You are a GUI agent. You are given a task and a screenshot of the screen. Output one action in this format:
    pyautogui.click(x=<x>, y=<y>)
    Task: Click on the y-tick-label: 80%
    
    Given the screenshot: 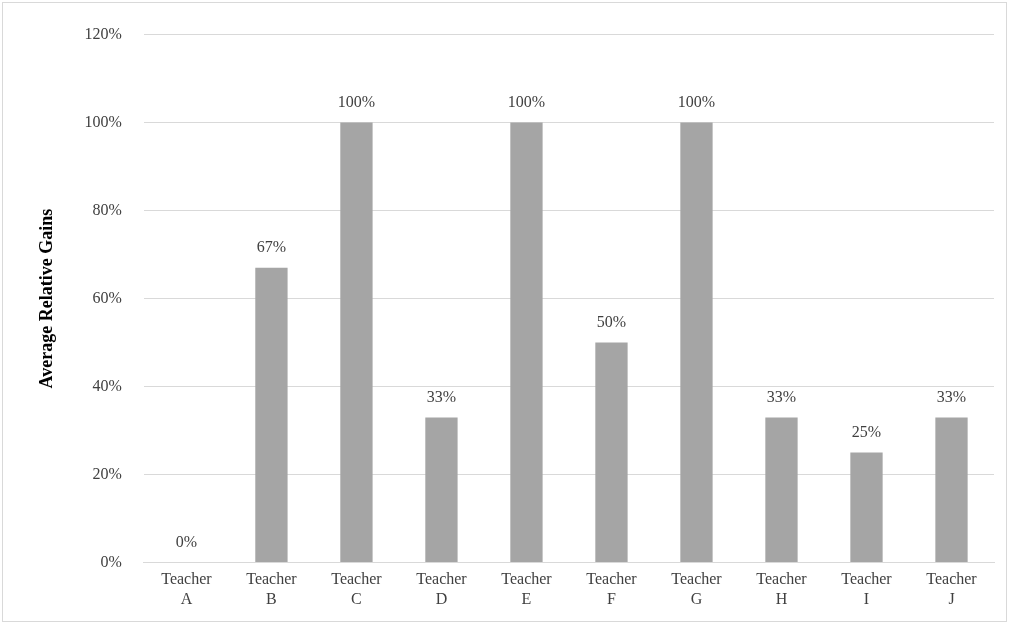 What is the action you would take?
    pyautogui.click(x=107, y=209)
    